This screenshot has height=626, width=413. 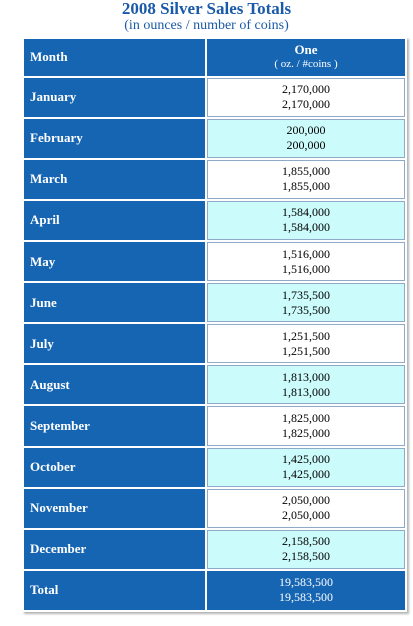 I want to click on ounces-value: 1,584,000, so click(x=306, y=212).